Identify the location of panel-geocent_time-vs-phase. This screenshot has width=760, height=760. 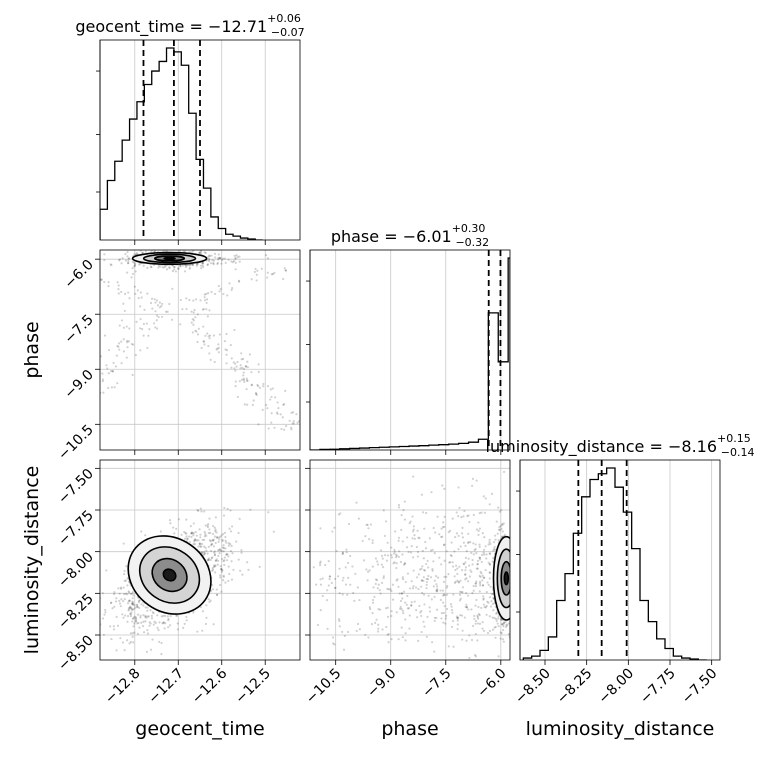
(183, 342).